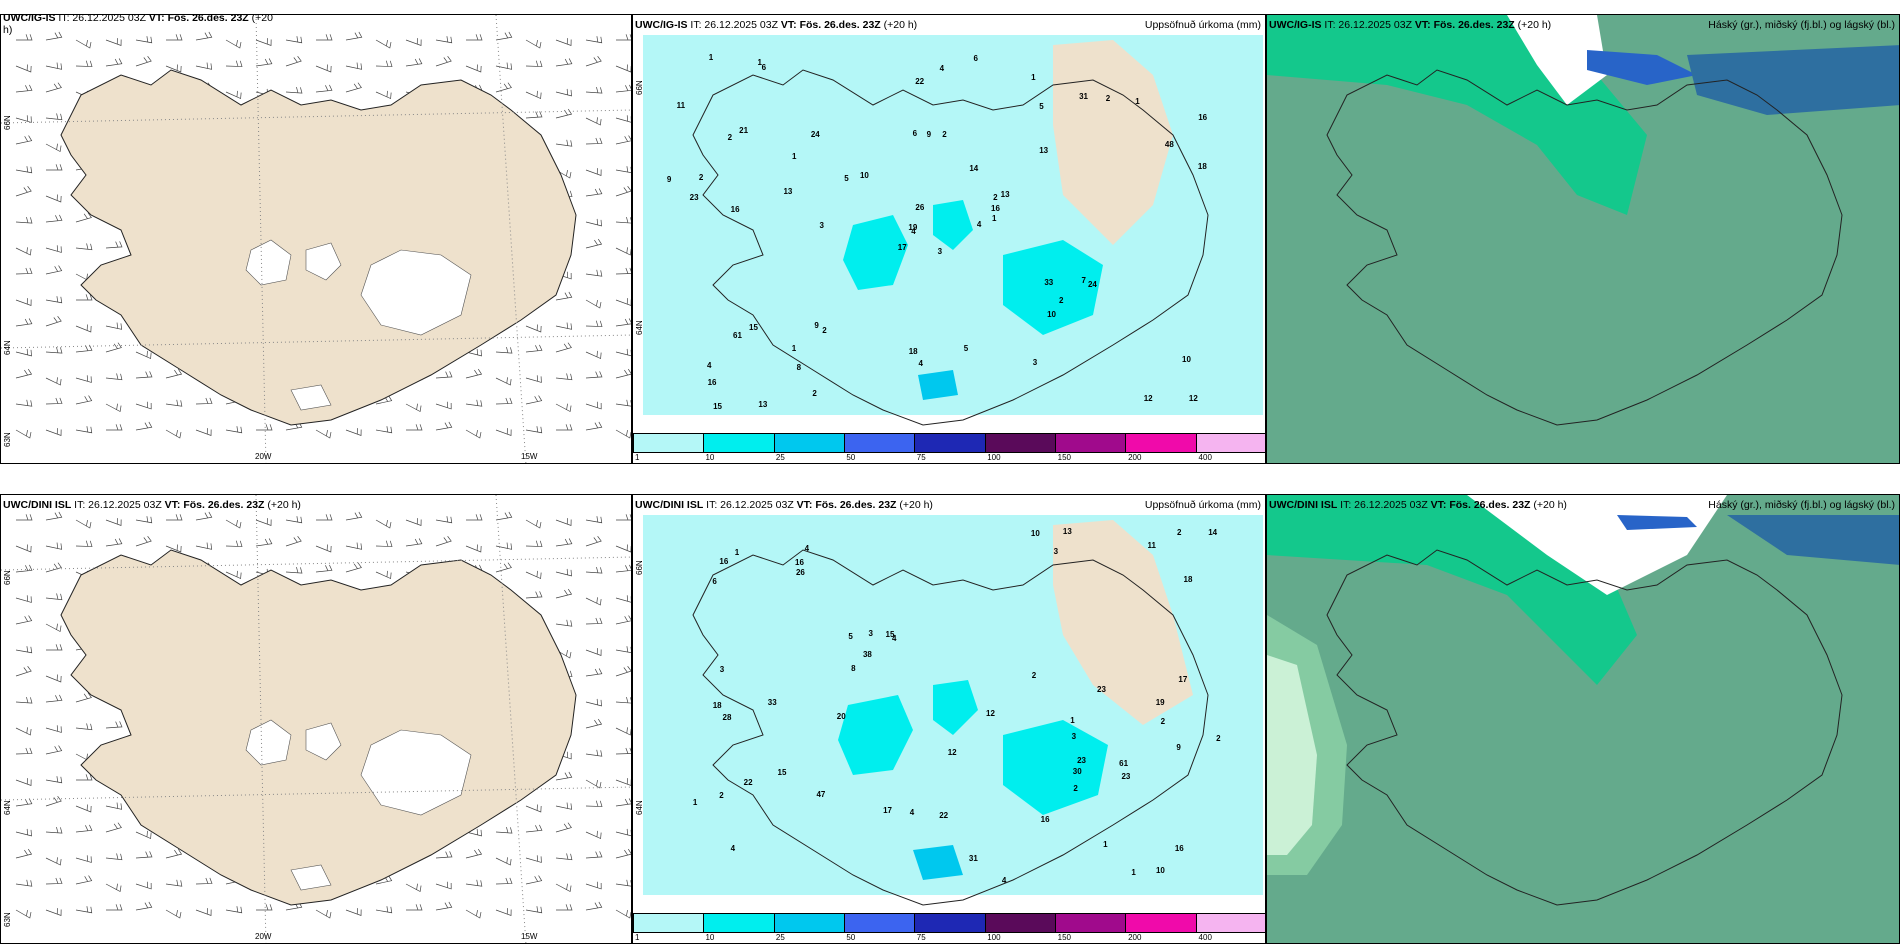 This screenshot has width=1900, height=950. Describe the element at coordinates (712, 383) in the screenshot. I see `precip-value: 16` at that location.